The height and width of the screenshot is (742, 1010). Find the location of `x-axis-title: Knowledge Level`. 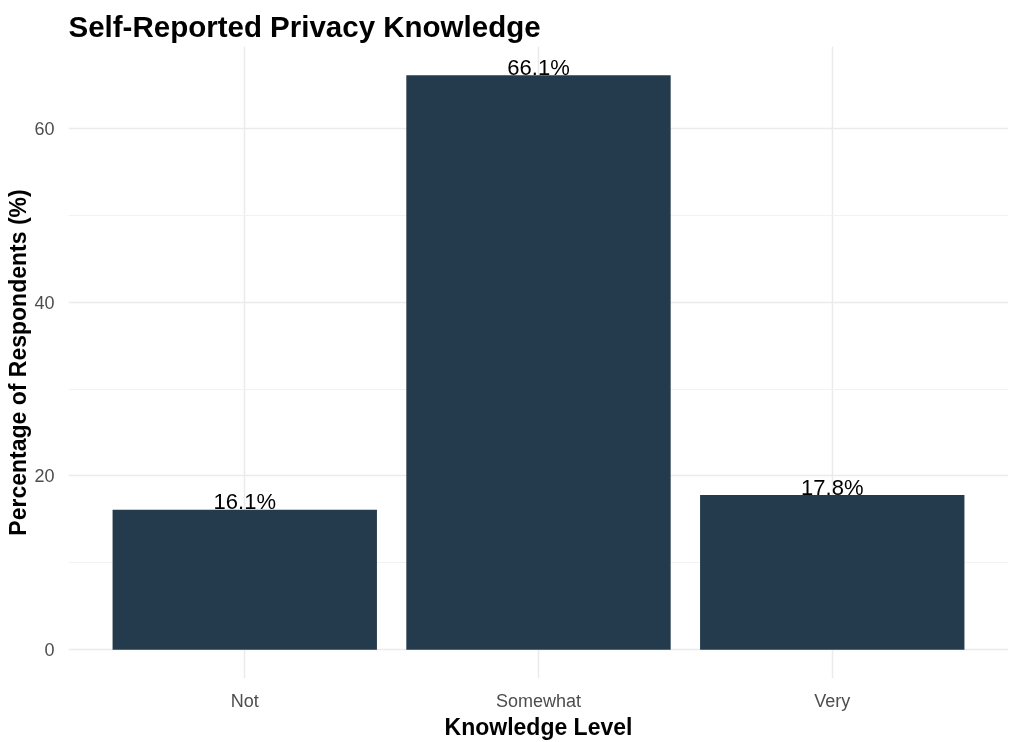

x-axis-title: Knowledge Level is located at coordinates (538, 726).